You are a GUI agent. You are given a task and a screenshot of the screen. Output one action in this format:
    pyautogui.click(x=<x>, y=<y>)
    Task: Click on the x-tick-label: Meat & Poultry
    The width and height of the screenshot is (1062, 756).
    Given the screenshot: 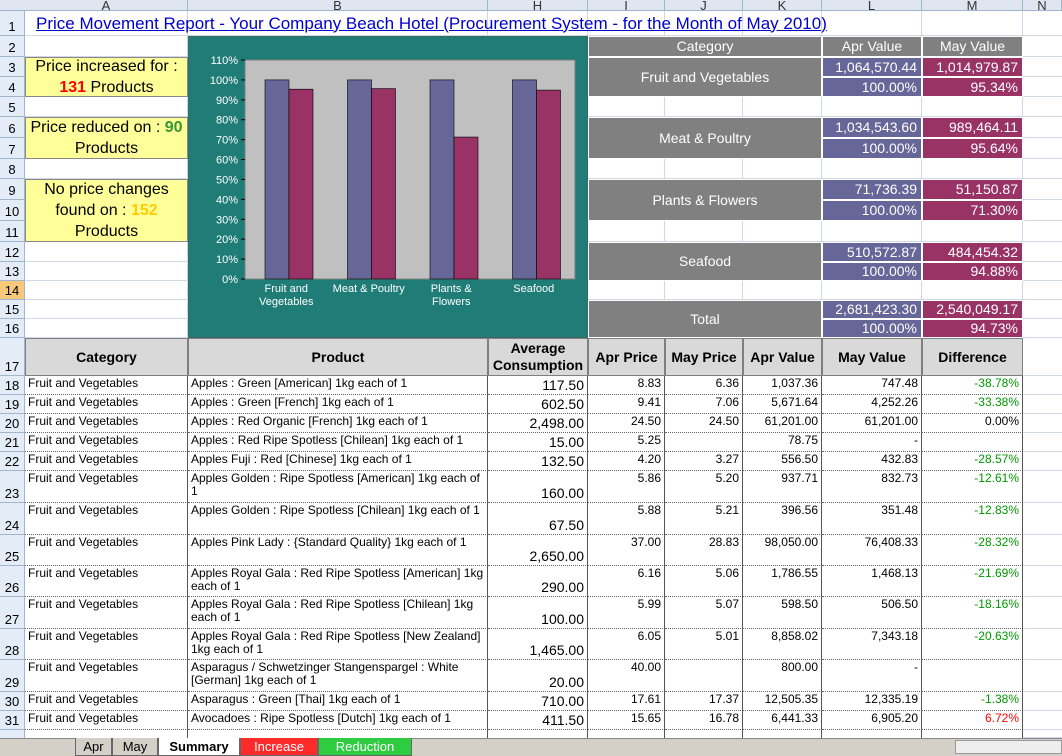 What is the action you would take?
    pyautogui.click(x=368, y=289)
    